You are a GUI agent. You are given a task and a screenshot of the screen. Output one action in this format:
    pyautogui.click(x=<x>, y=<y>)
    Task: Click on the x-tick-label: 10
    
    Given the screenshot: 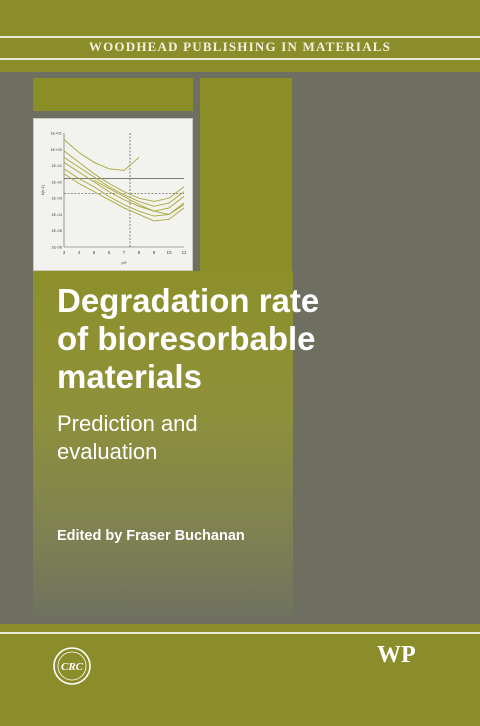 What is the action you would take?
    pyautogui.click(x=169, y=252)
    